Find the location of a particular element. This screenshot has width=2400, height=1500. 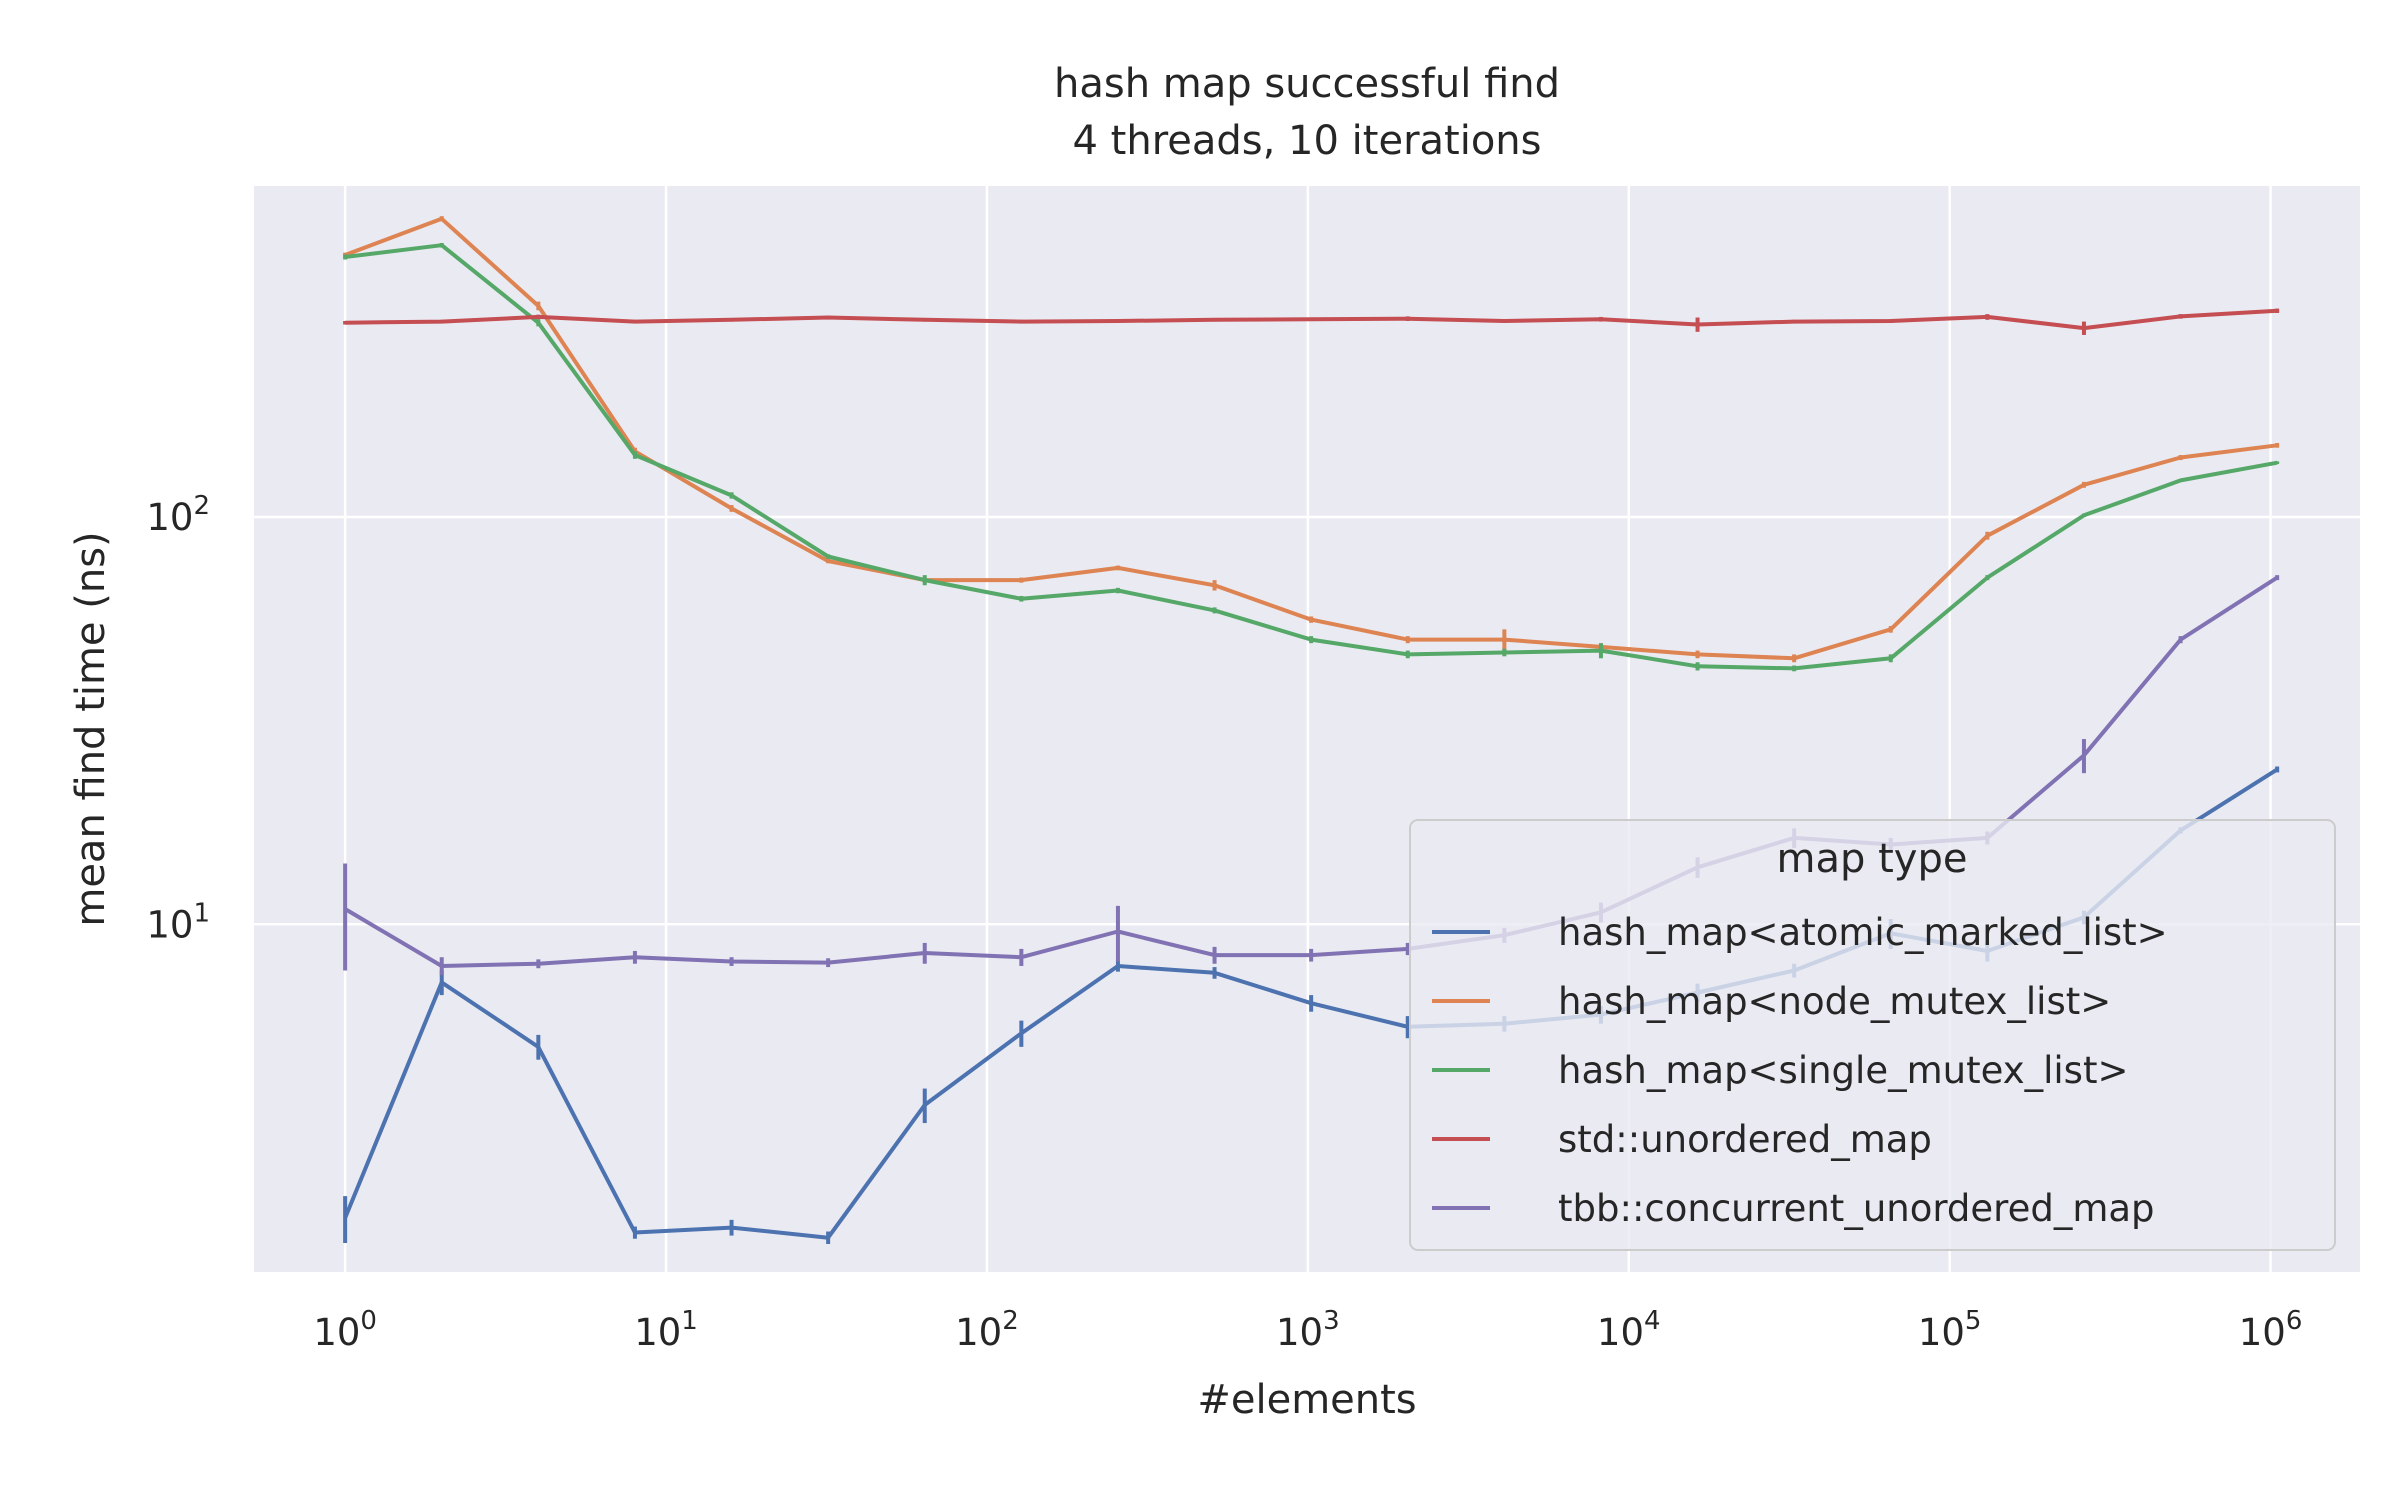

chart-title-line-1: hash map successful find is located at coordinates (1307, 84).